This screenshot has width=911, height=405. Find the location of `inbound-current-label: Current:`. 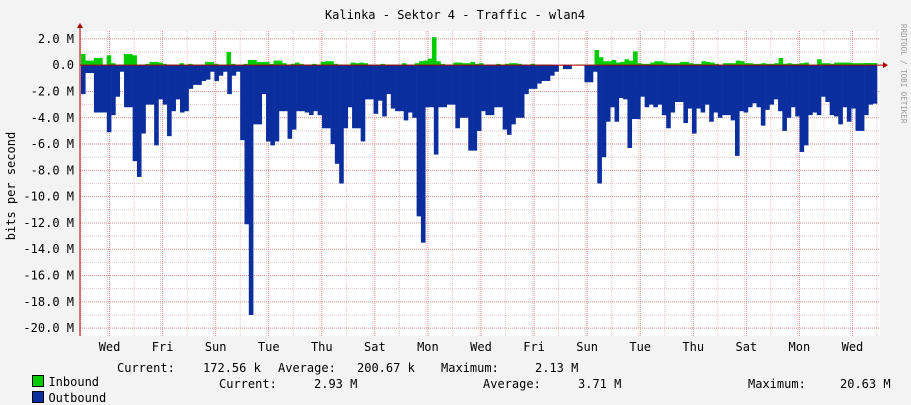

inbound-current-label: Current: is located at coordinates (146, 368).